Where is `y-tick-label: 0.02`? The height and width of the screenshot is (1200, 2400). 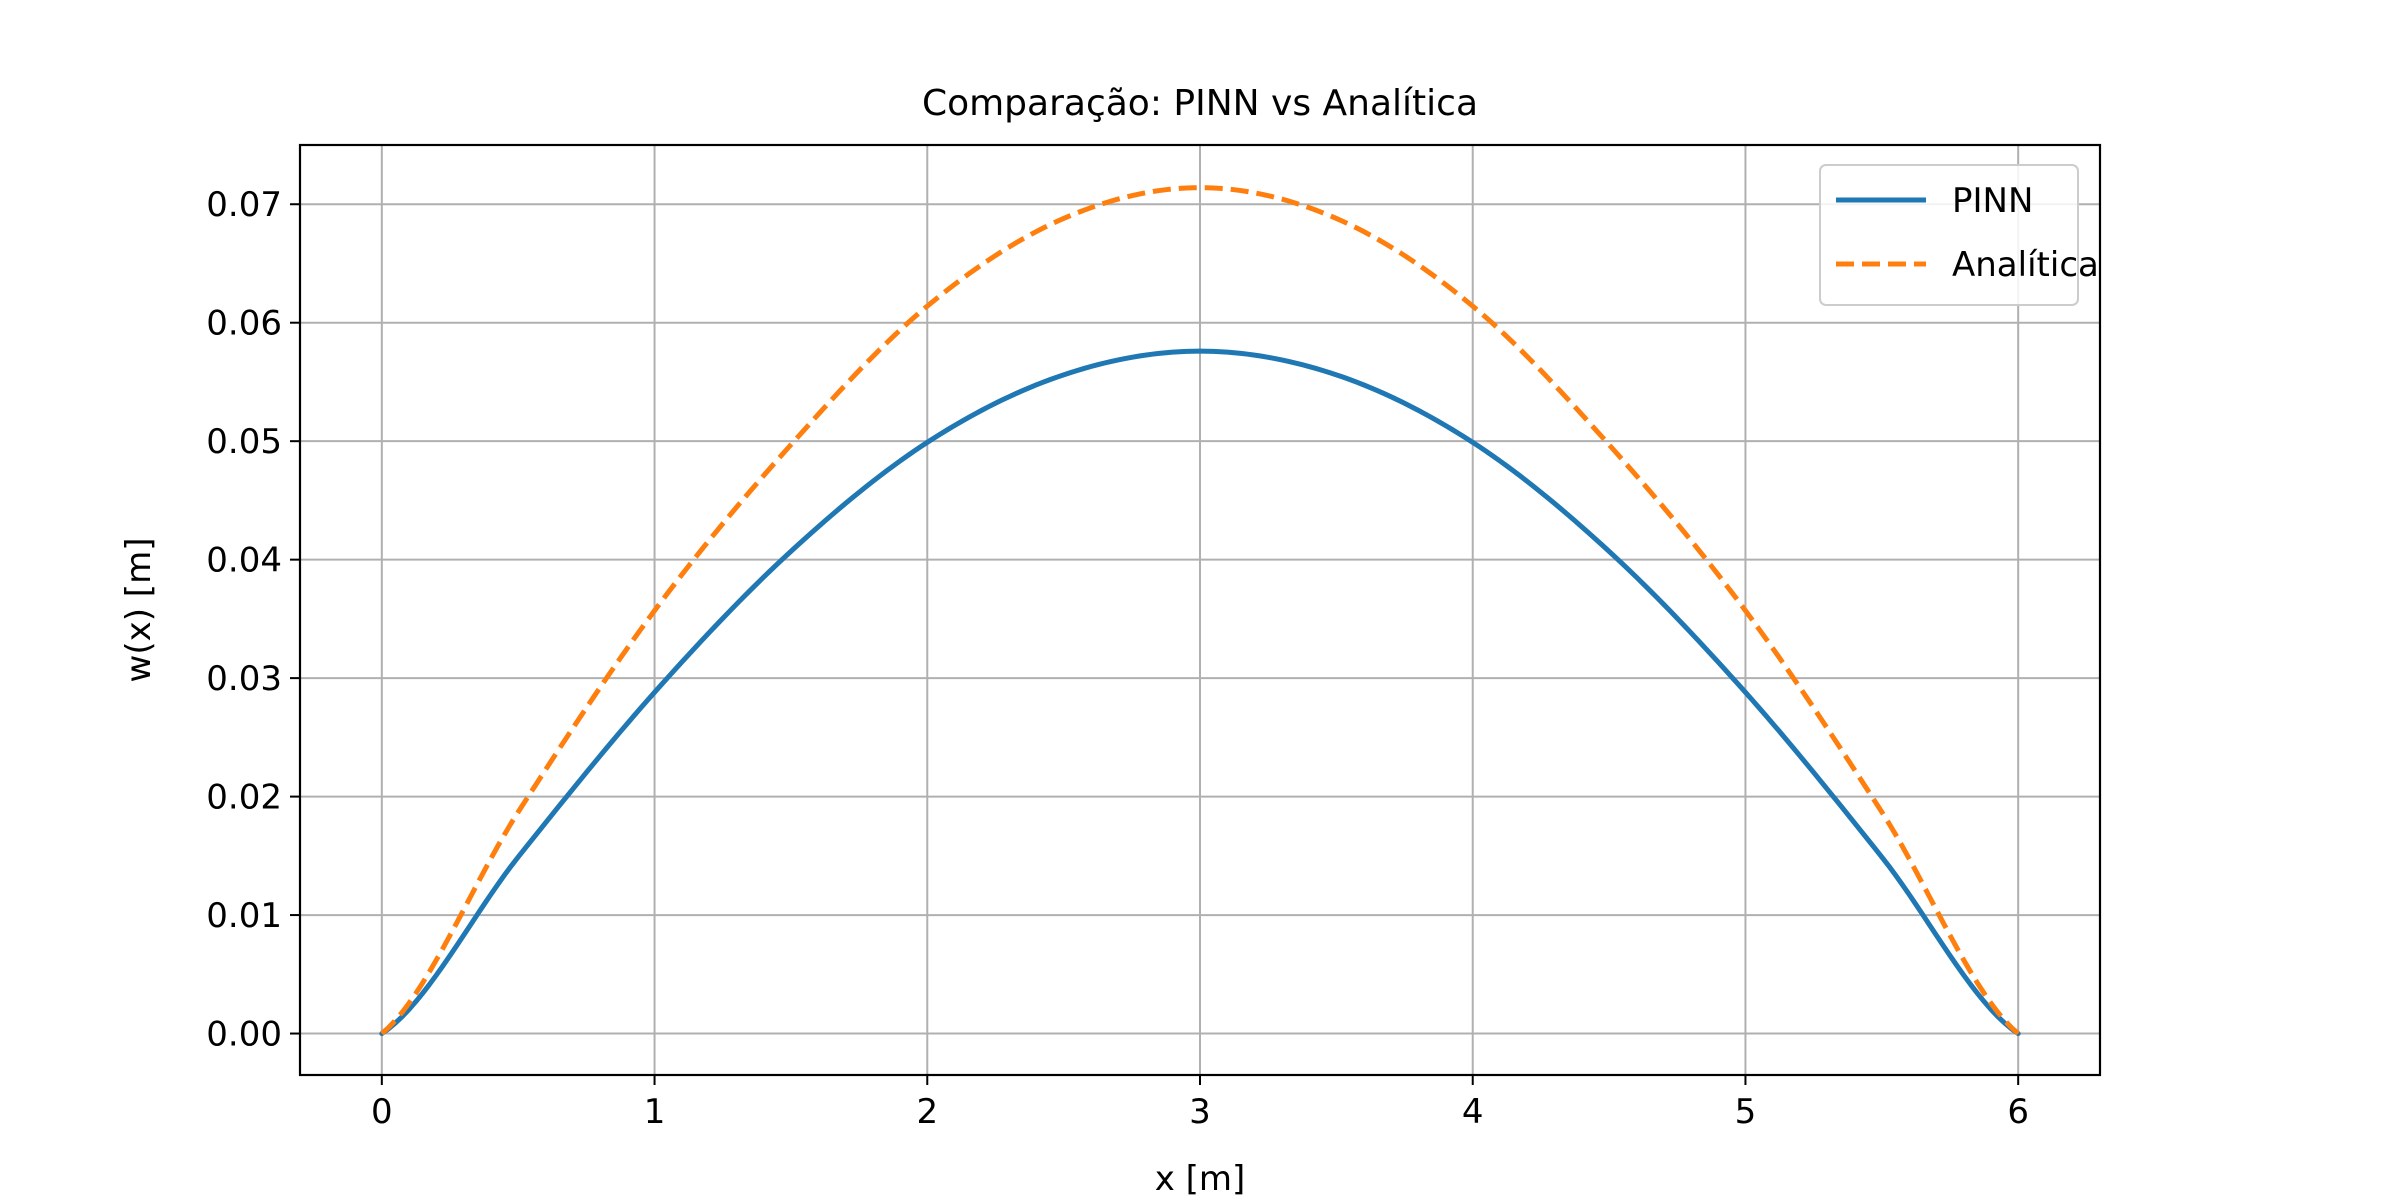
y-tick-label: 0.02 is located at coordinates (244, 798).